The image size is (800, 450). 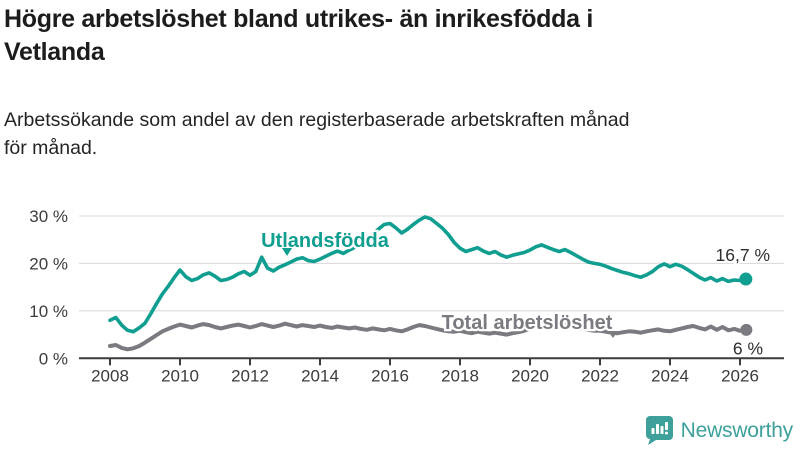 What do you see at coordinates (320, 376) in the screenshot?
I see `x-tick-label-2014: 2014` at bounding box center [320, 376].